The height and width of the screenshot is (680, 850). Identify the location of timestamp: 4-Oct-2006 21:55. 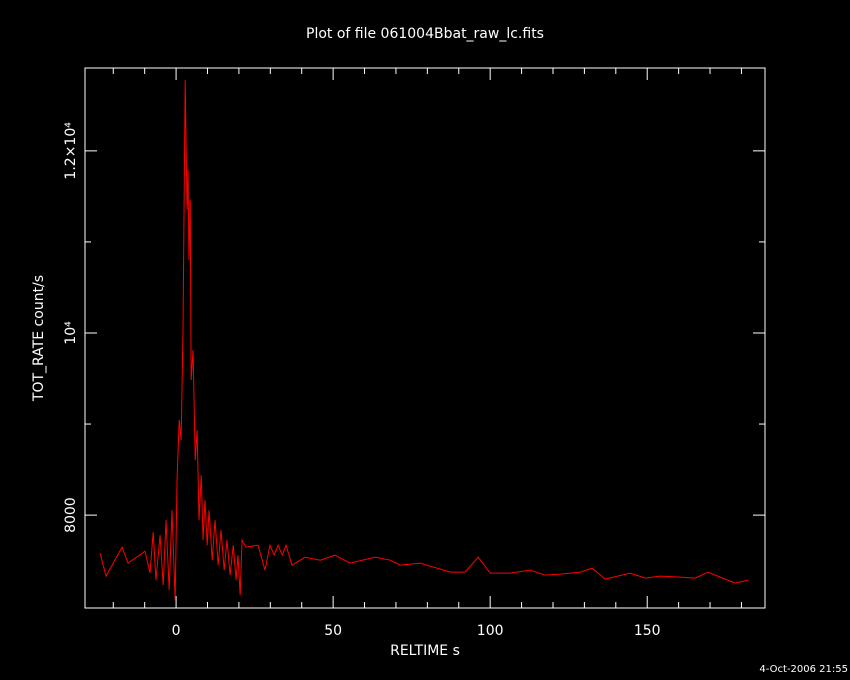
(803, 669).